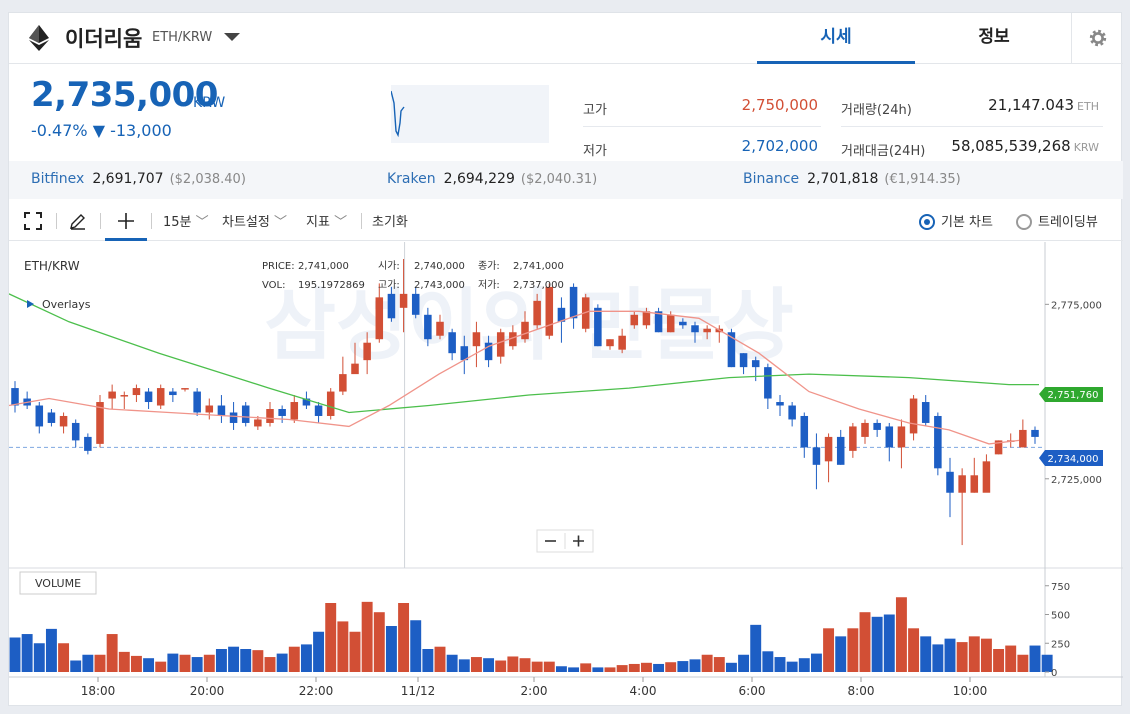 The height and width of the screenshot is (714, 1130). Describe the element at coordinates (595, 151) in the screenshot. I see `low-label: 저가` at that location.